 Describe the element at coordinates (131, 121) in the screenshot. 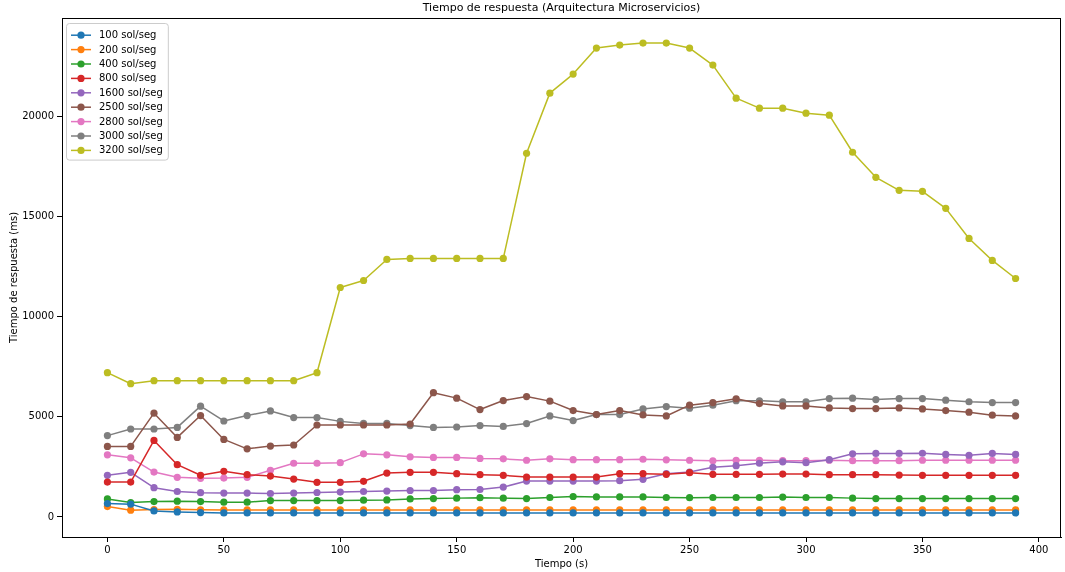

I see `legend-label: 2800 sol/seg` at that location.